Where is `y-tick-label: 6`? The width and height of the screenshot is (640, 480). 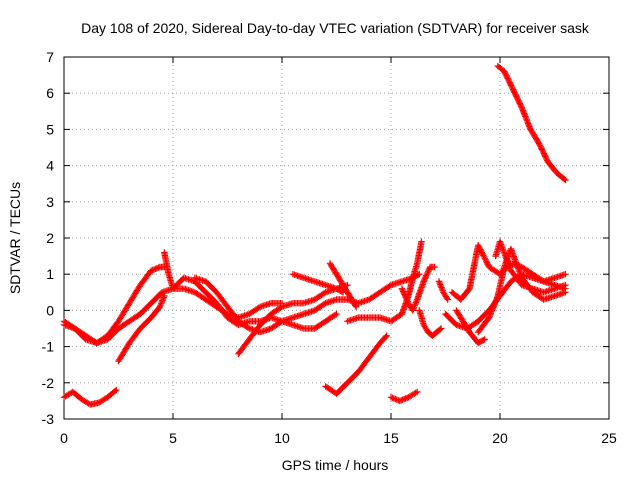 y-tick-label: 6 is located at coordinates (50, 93).